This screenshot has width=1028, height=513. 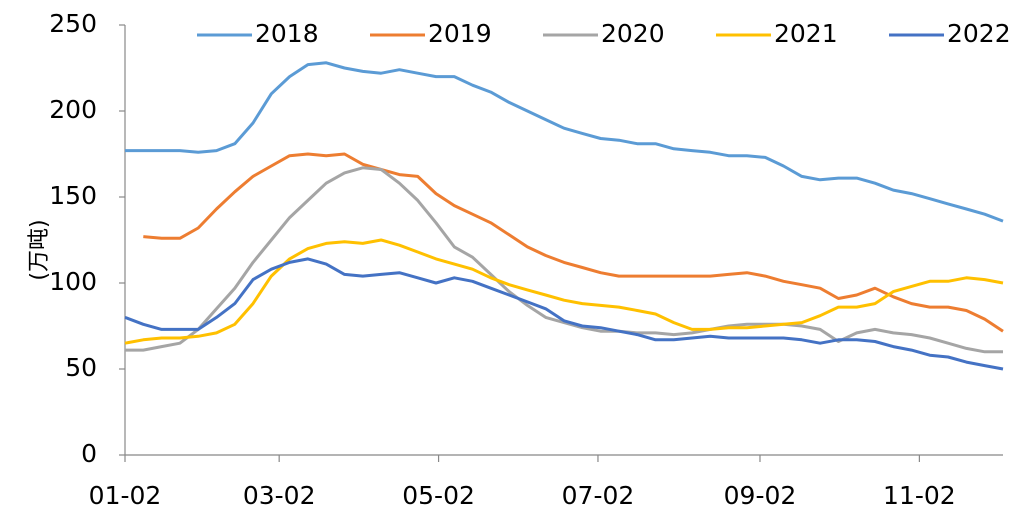 What do you see at coordinates (633, 33) in the screenshot?
I see `legend-label: 2020` at bounding box center [633, 33].